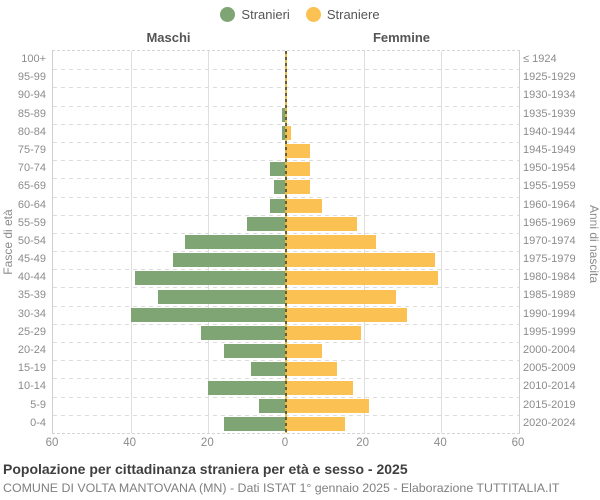 Image resolution: width=600 pixels, height=500 pixels. Describe the element at coordinates (313, 14) in the screenshot. I see `straniere-swatch-icon` at that location.